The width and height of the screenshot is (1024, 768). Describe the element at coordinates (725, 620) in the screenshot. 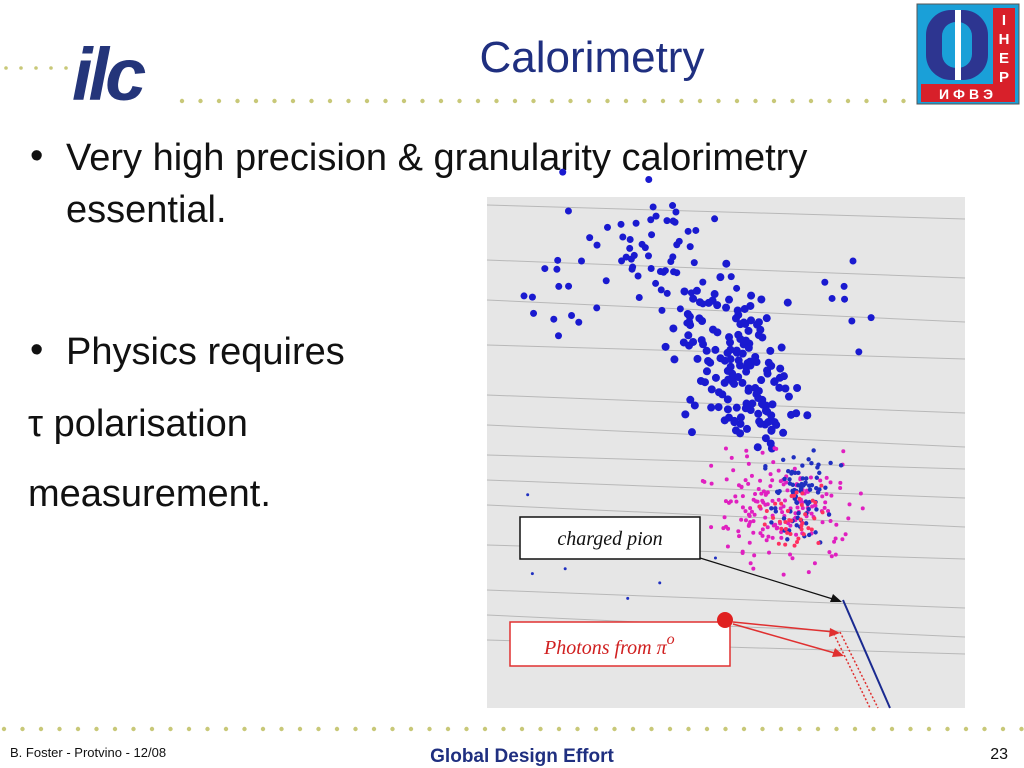

I see `pi0-vertex` at that location.